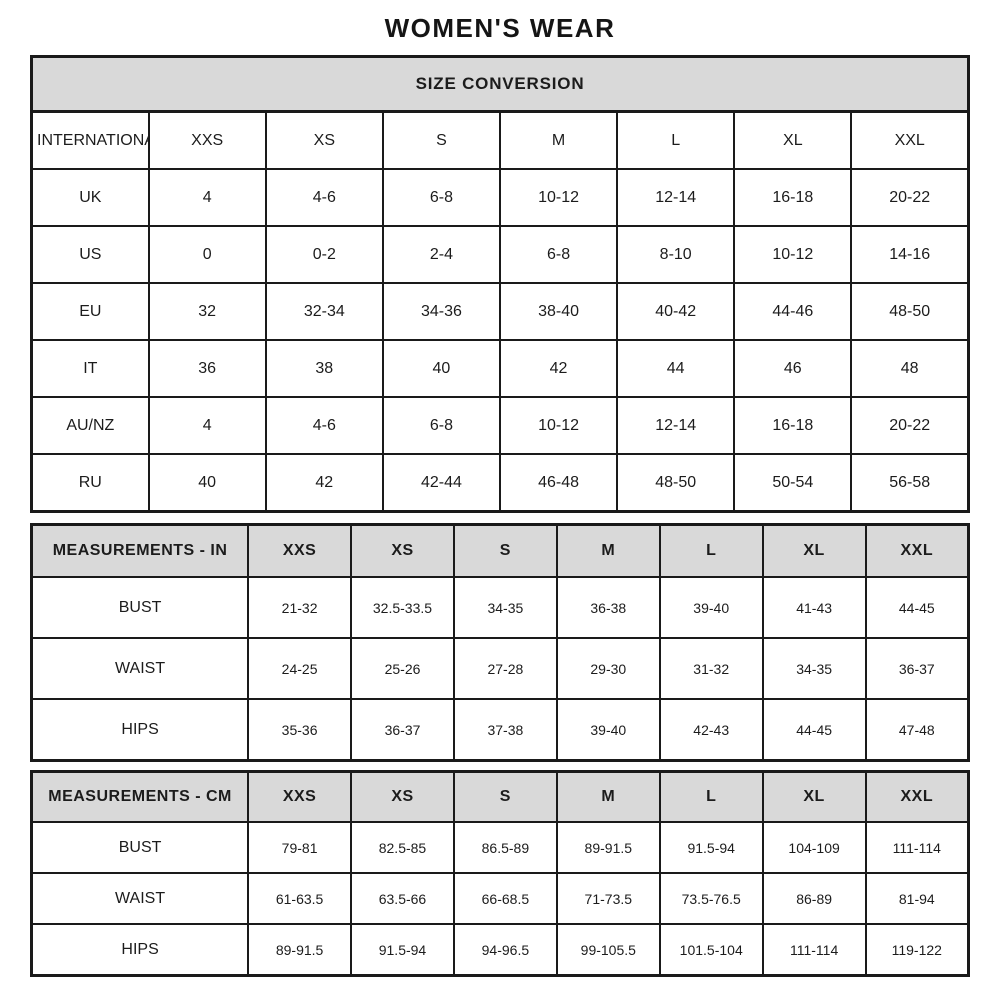 The height and width of the screenshot is (1000, 1000). What do you see at coordinates (441, 311) in the screenshot?
I see `table-cell: 34-36` at bounding box center [441, 311].